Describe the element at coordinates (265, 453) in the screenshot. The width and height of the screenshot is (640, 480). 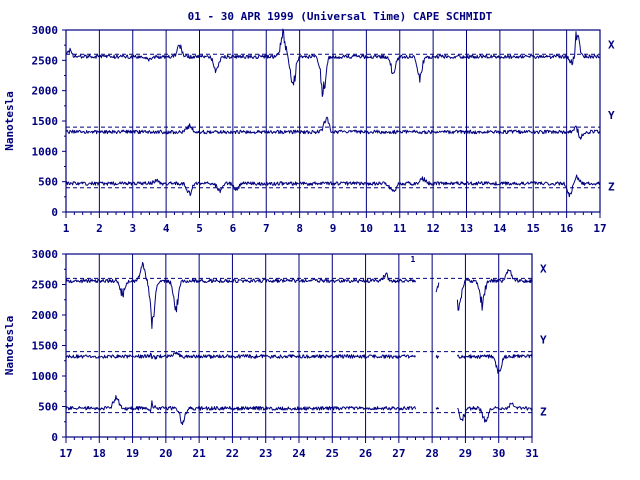
I see `x-tick-label: 23` at that location.